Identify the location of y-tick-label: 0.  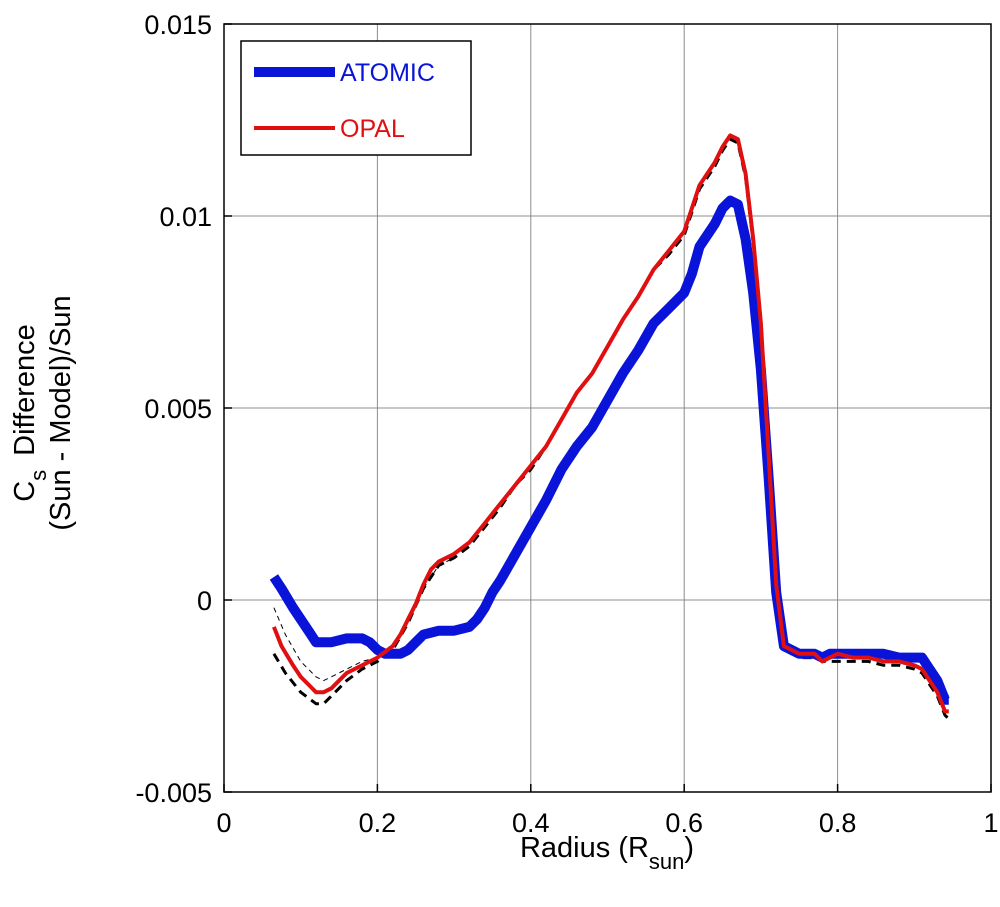
(204, 601).